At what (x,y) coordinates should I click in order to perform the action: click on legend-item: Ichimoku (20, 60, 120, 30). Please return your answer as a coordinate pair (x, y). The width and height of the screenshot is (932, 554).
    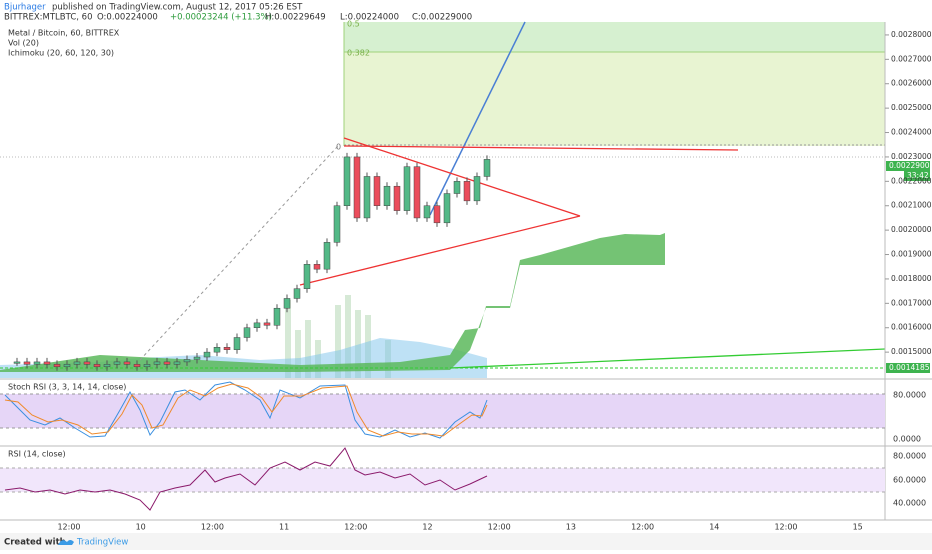
    Looking at the image, I should click on (61, 53).